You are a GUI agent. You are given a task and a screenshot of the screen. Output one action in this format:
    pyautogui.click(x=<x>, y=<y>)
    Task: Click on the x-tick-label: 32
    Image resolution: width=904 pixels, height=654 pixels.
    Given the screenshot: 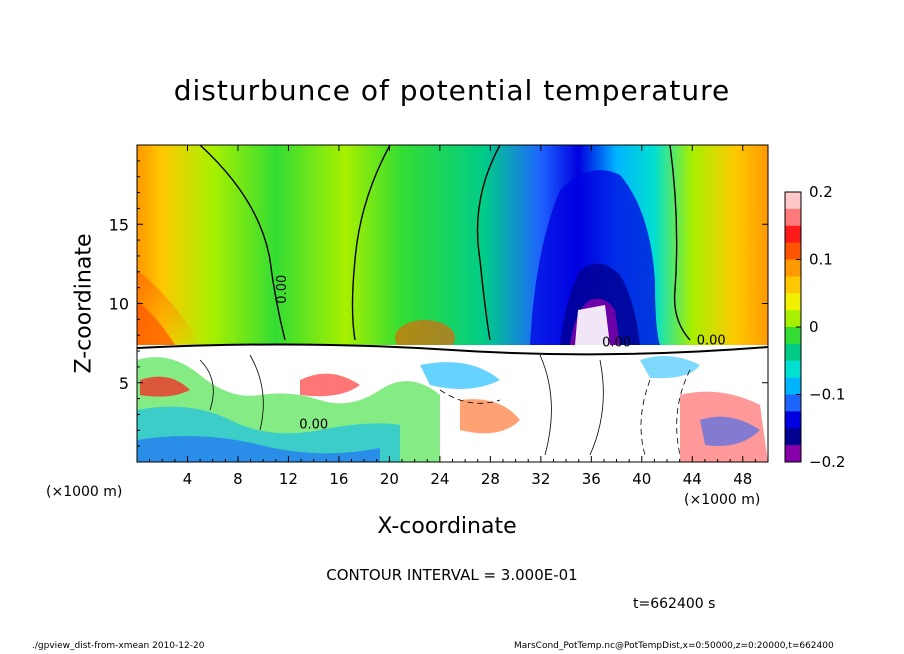 What is the action you would take?
    pyautogui.click(x=540, y=479)
    